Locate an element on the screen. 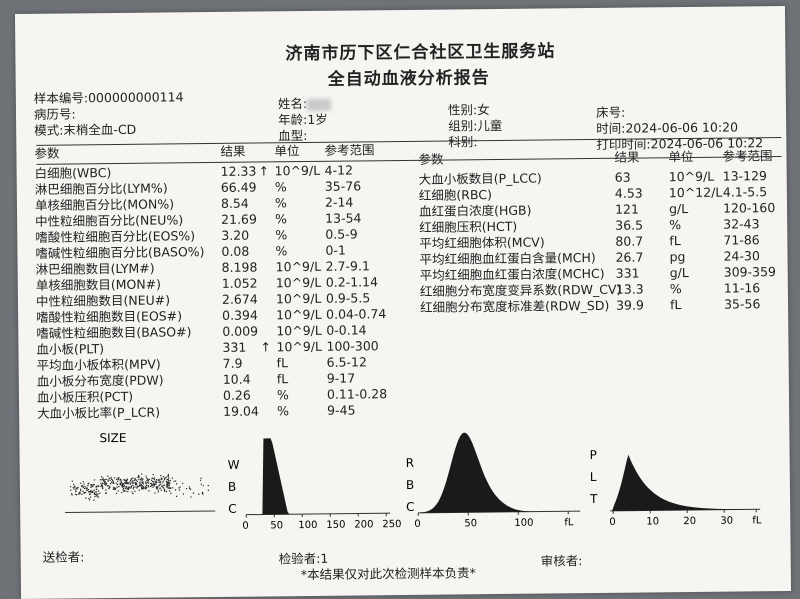  result-value: 36.5 is located at coordinates (629, 225).